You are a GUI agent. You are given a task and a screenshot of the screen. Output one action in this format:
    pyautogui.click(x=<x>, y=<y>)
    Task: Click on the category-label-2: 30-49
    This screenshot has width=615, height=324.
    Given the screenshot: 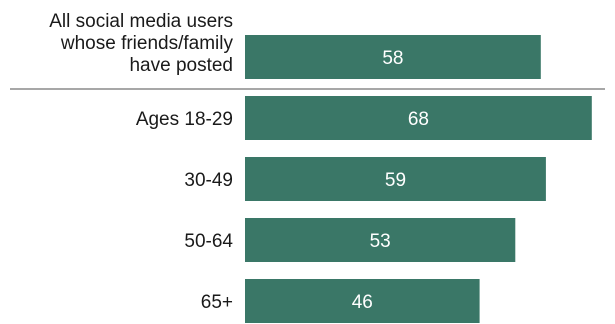 What is the action you would take?
    pyautogui.click(x=208, y=180)
    